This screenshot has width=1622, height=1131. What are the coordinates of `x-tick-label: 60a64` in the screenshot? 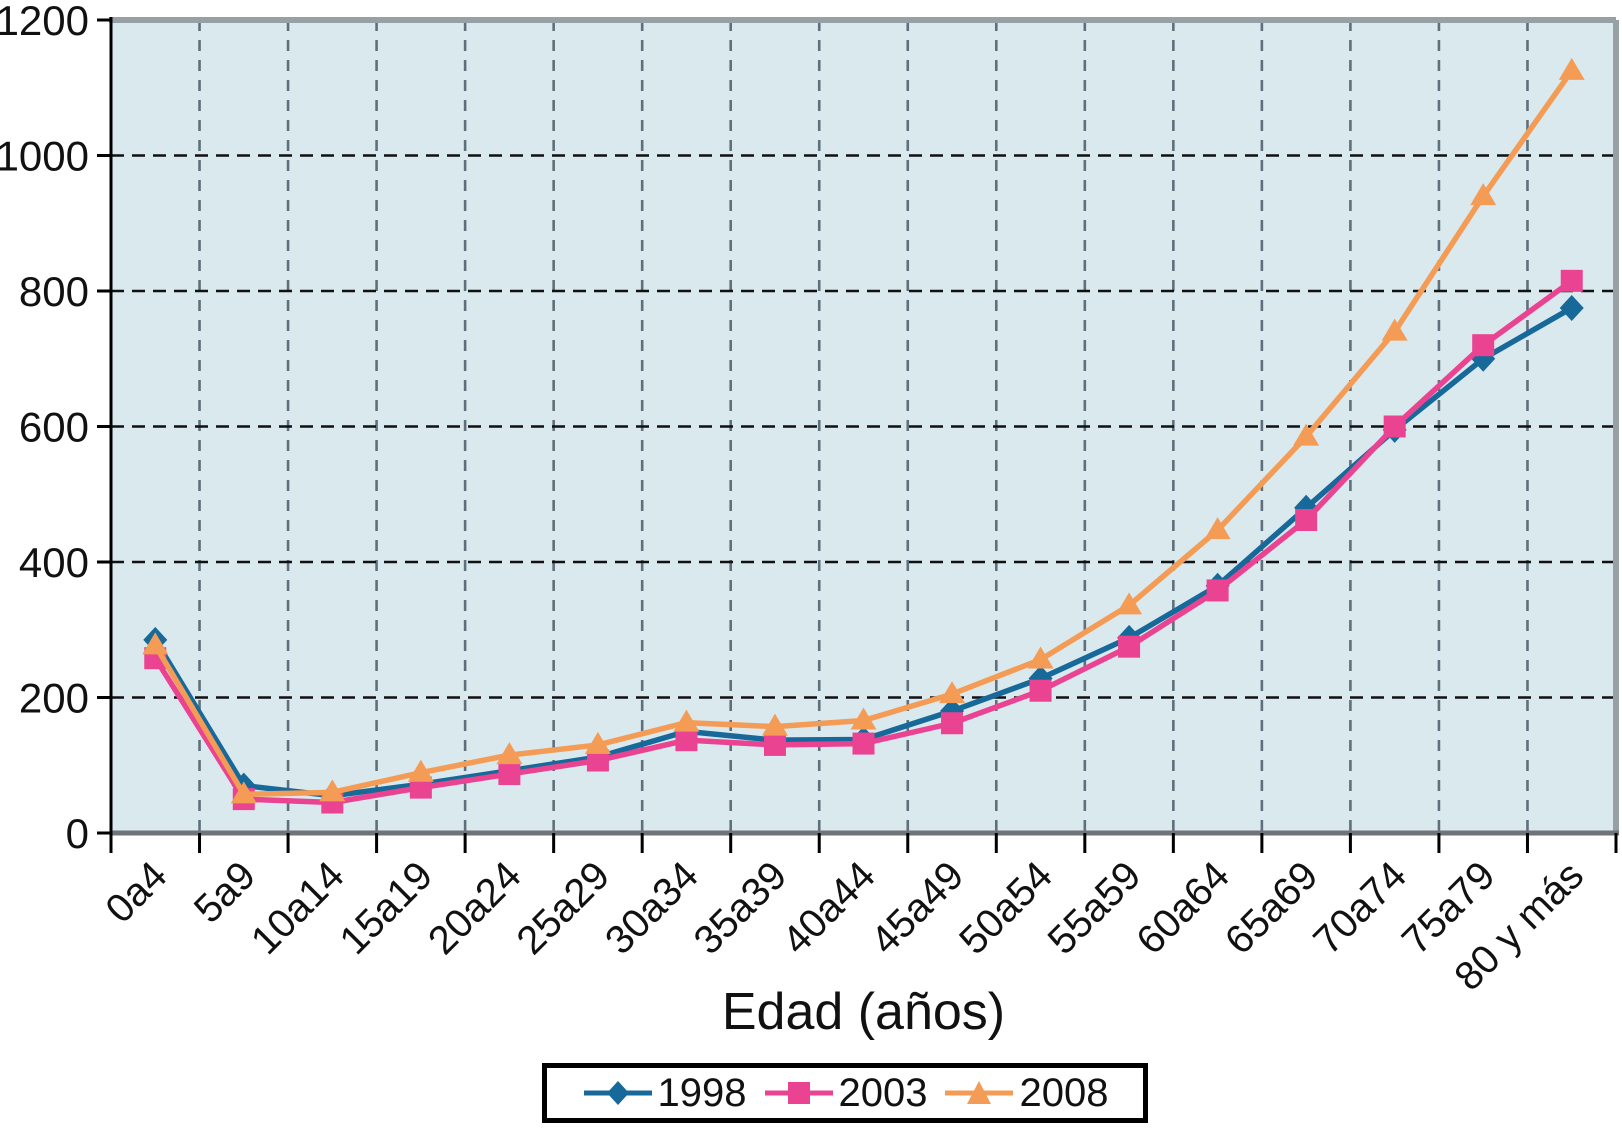 It's located at (1183, 908).